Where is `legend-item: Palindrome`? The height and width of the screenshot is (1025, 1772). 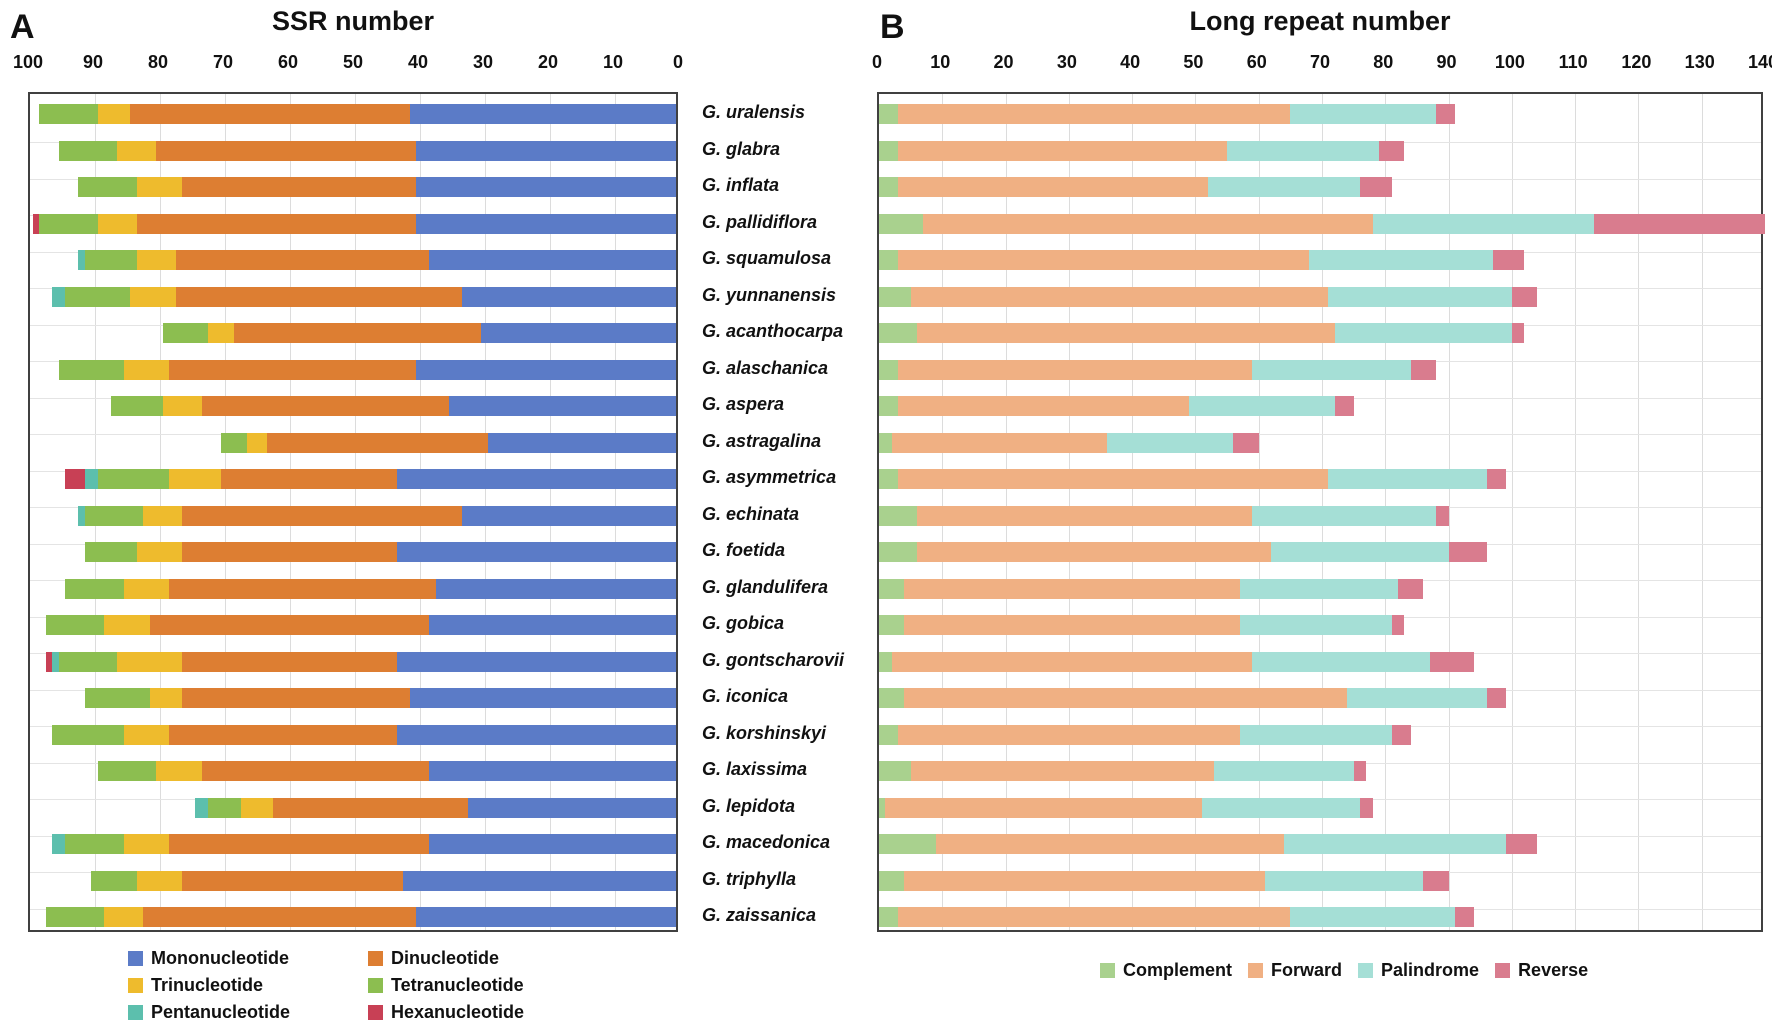
legend-item: Palindrome is located at coordinates (1418, 970).